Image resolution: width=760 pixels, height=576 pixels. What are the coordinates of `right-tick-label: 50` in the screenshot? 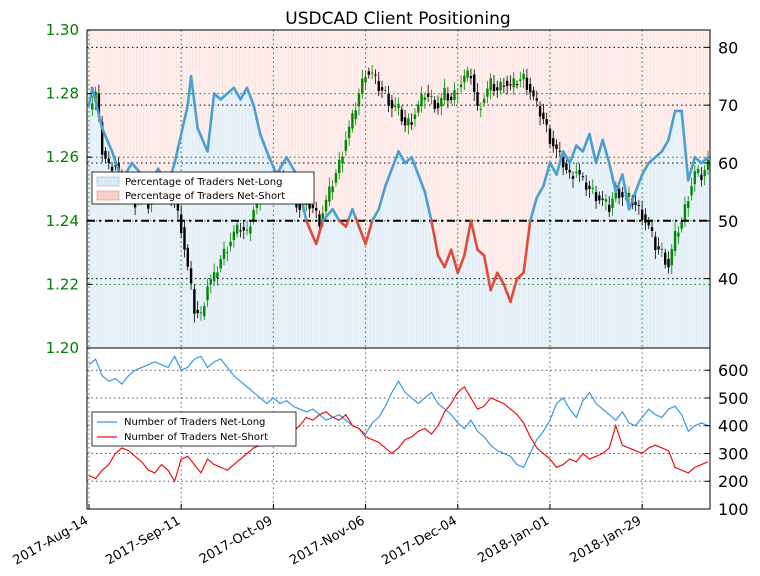 It's located at (728, 221).